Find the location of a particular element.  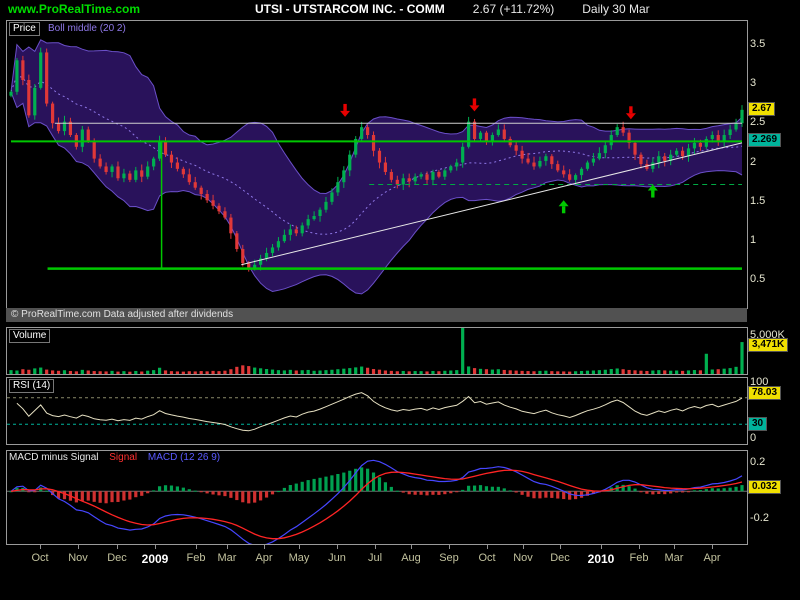

time-axis-label: Jul is located at coordinates (375, 558).